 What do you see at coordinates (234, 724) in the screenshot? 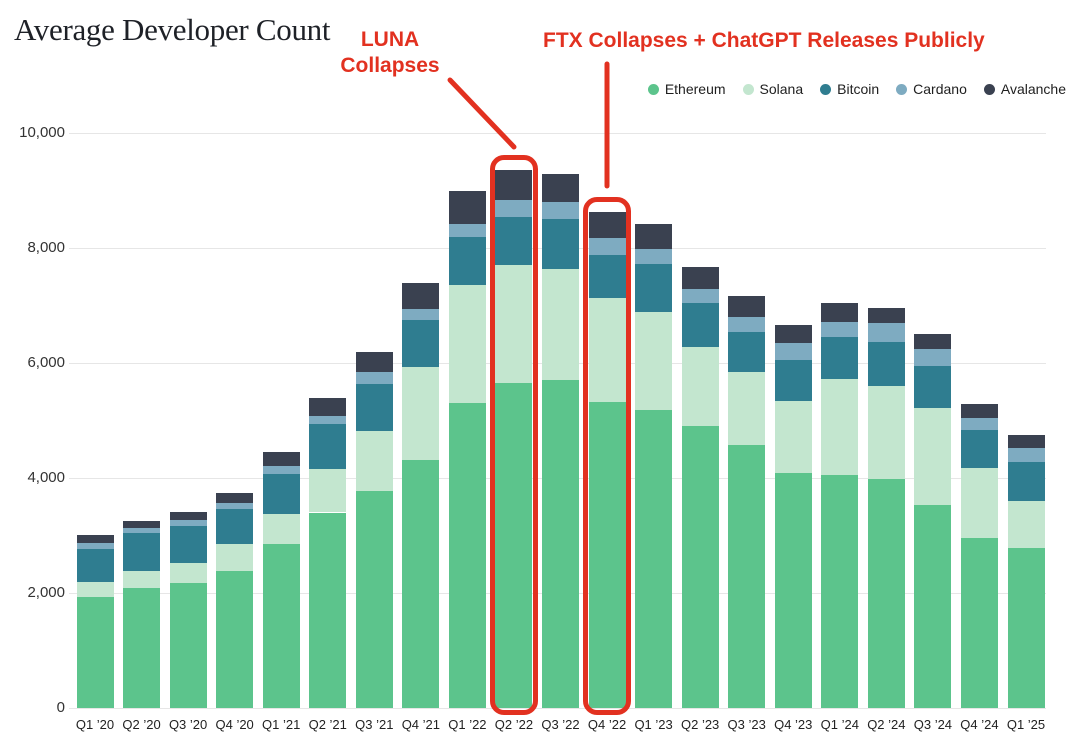
I see `x-axis-tick-label: Q4 ’20` at bounding box center [234, 724].